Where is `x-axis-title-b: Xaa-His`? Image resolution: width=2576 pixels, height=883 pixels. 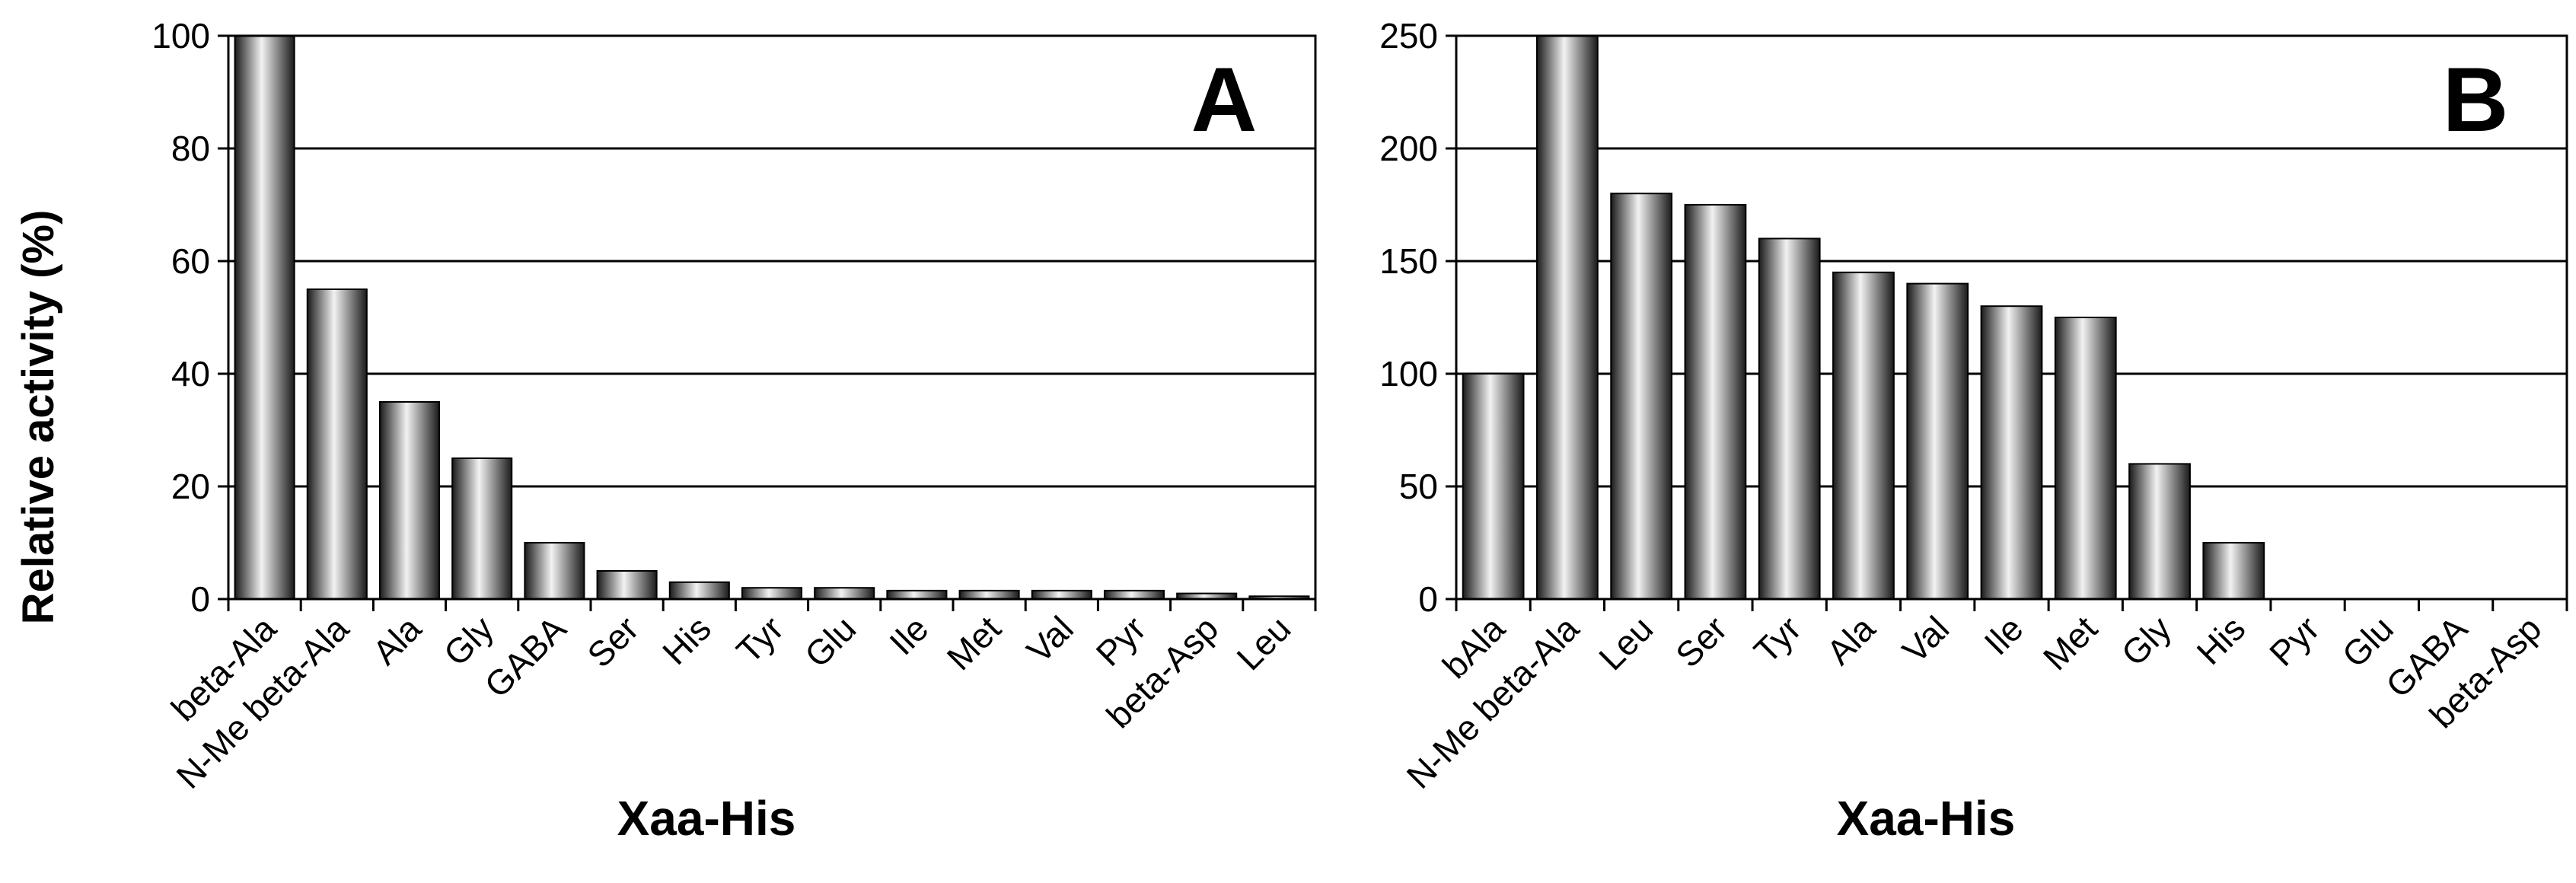 x-axis-title-b: Xaa-His is located at coordinates (1927, 818).